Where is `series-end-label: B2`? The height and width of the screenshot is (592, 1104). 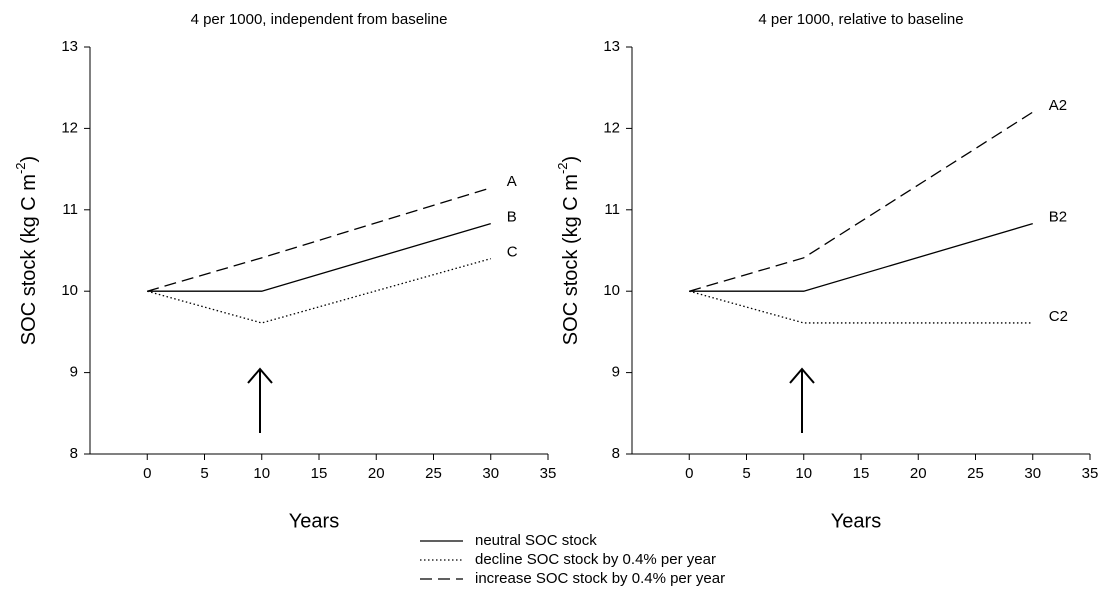 series-end-label: B2 is located at coordinates (1058, 217).